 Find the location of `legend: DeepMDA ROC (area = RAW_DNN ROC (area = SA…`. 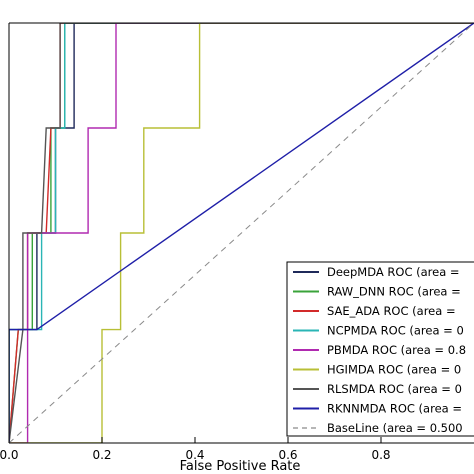

legend: DeepMDA ROC (area = RAW_DNN ROC (area = SA… is located at coordinates (380, 349).